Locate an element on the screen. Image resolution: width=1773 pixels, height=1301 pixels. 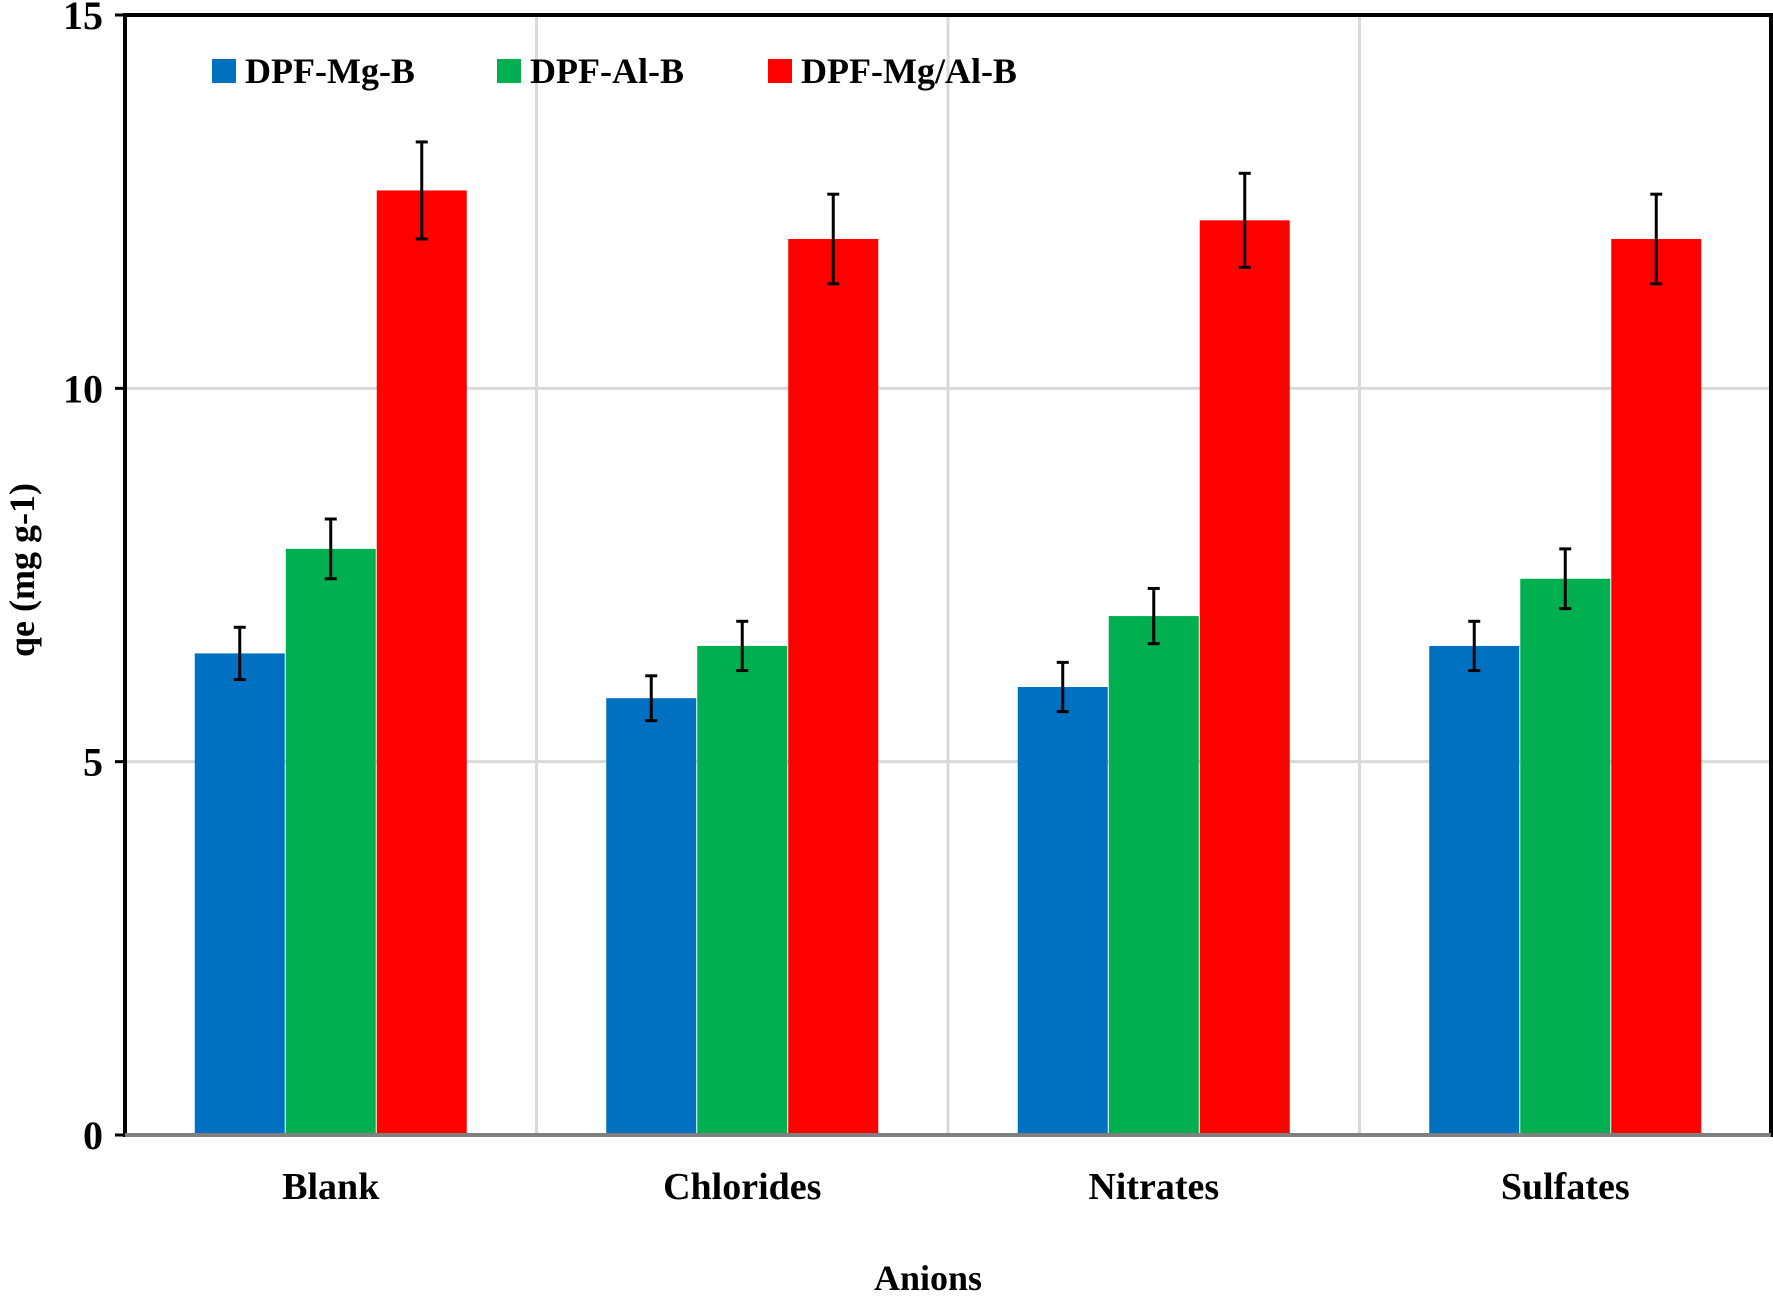
legend-label: DPF-Mg/Al-B is located at coordinates (909, 71).